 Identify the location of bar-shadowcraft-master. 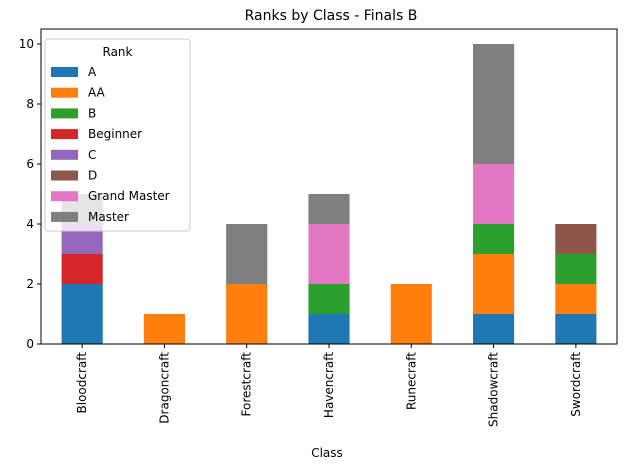
(494, 104).